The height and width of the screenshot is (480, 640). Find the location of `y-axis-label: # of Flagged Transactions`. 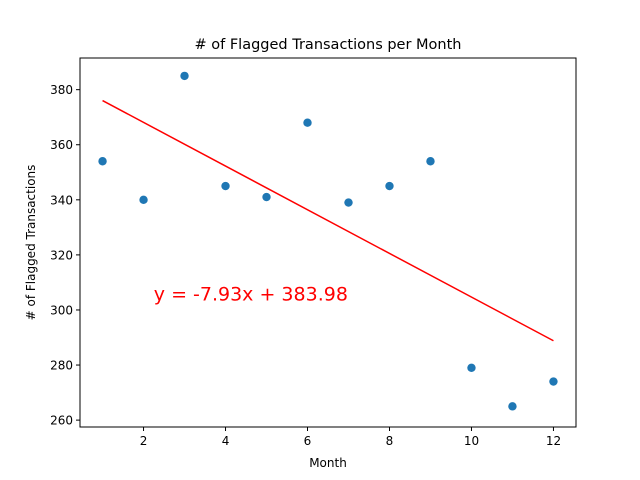

y-axis-label: # of Flagged Transactions is located at coordinates (31, 243).